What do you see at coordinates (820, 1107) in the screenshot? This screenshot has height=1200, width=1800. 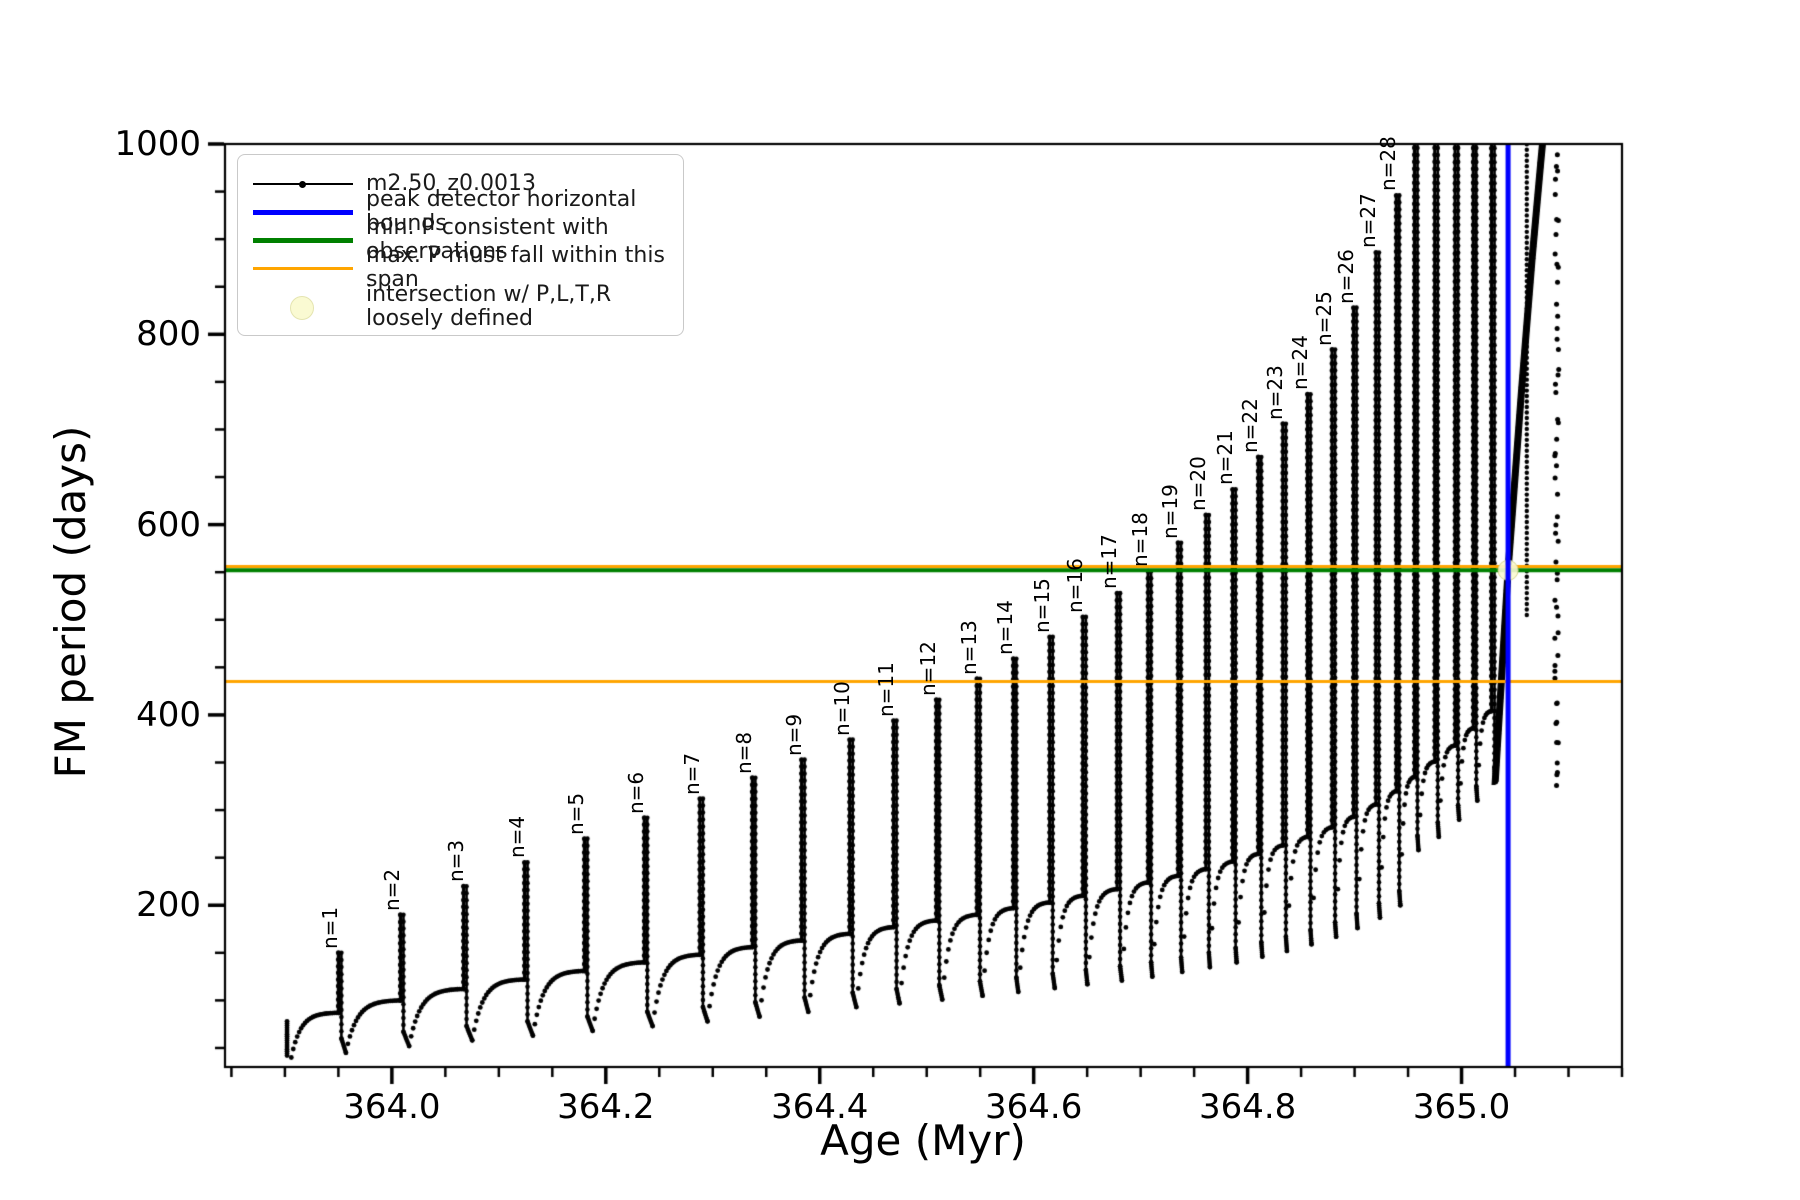 I see `x-tick-label-364.4: 364.4` at bounding box center [820, 1107].